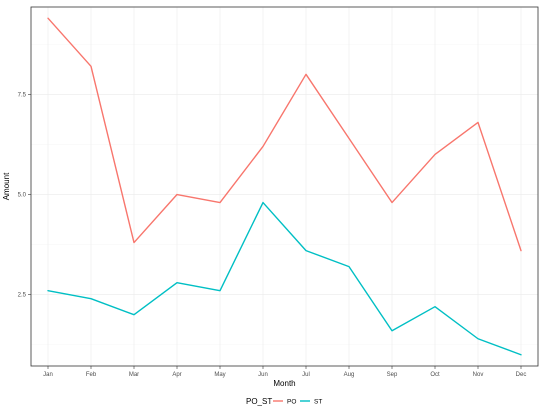  I want to click on x-tick-label: Jan, so click(48, 375).